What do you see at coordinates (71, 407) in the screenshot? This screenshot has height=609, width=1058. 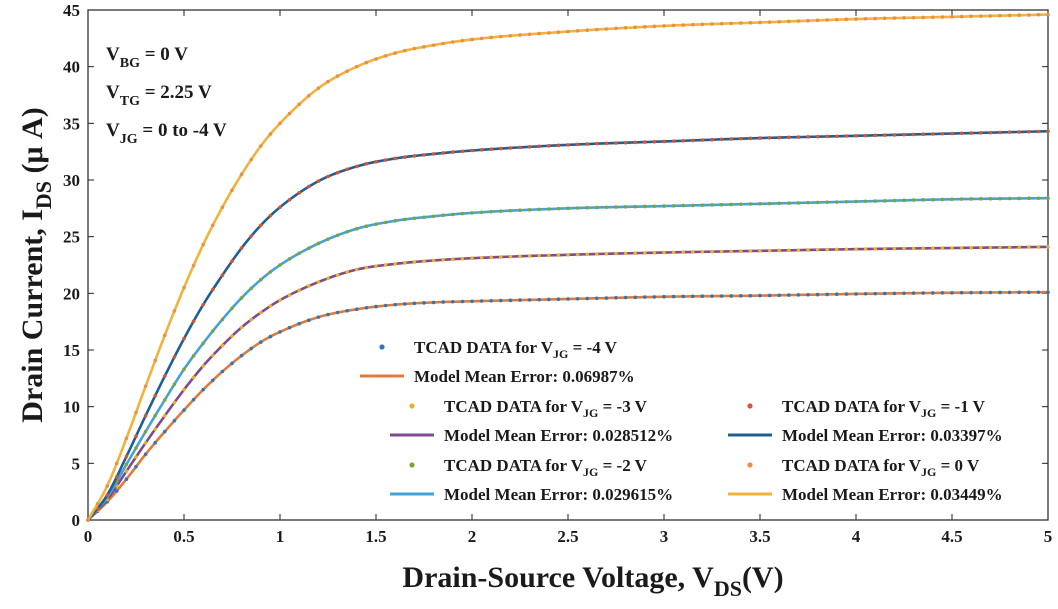 I see `y-tick-label: 10` at bounding box center [71, 407].